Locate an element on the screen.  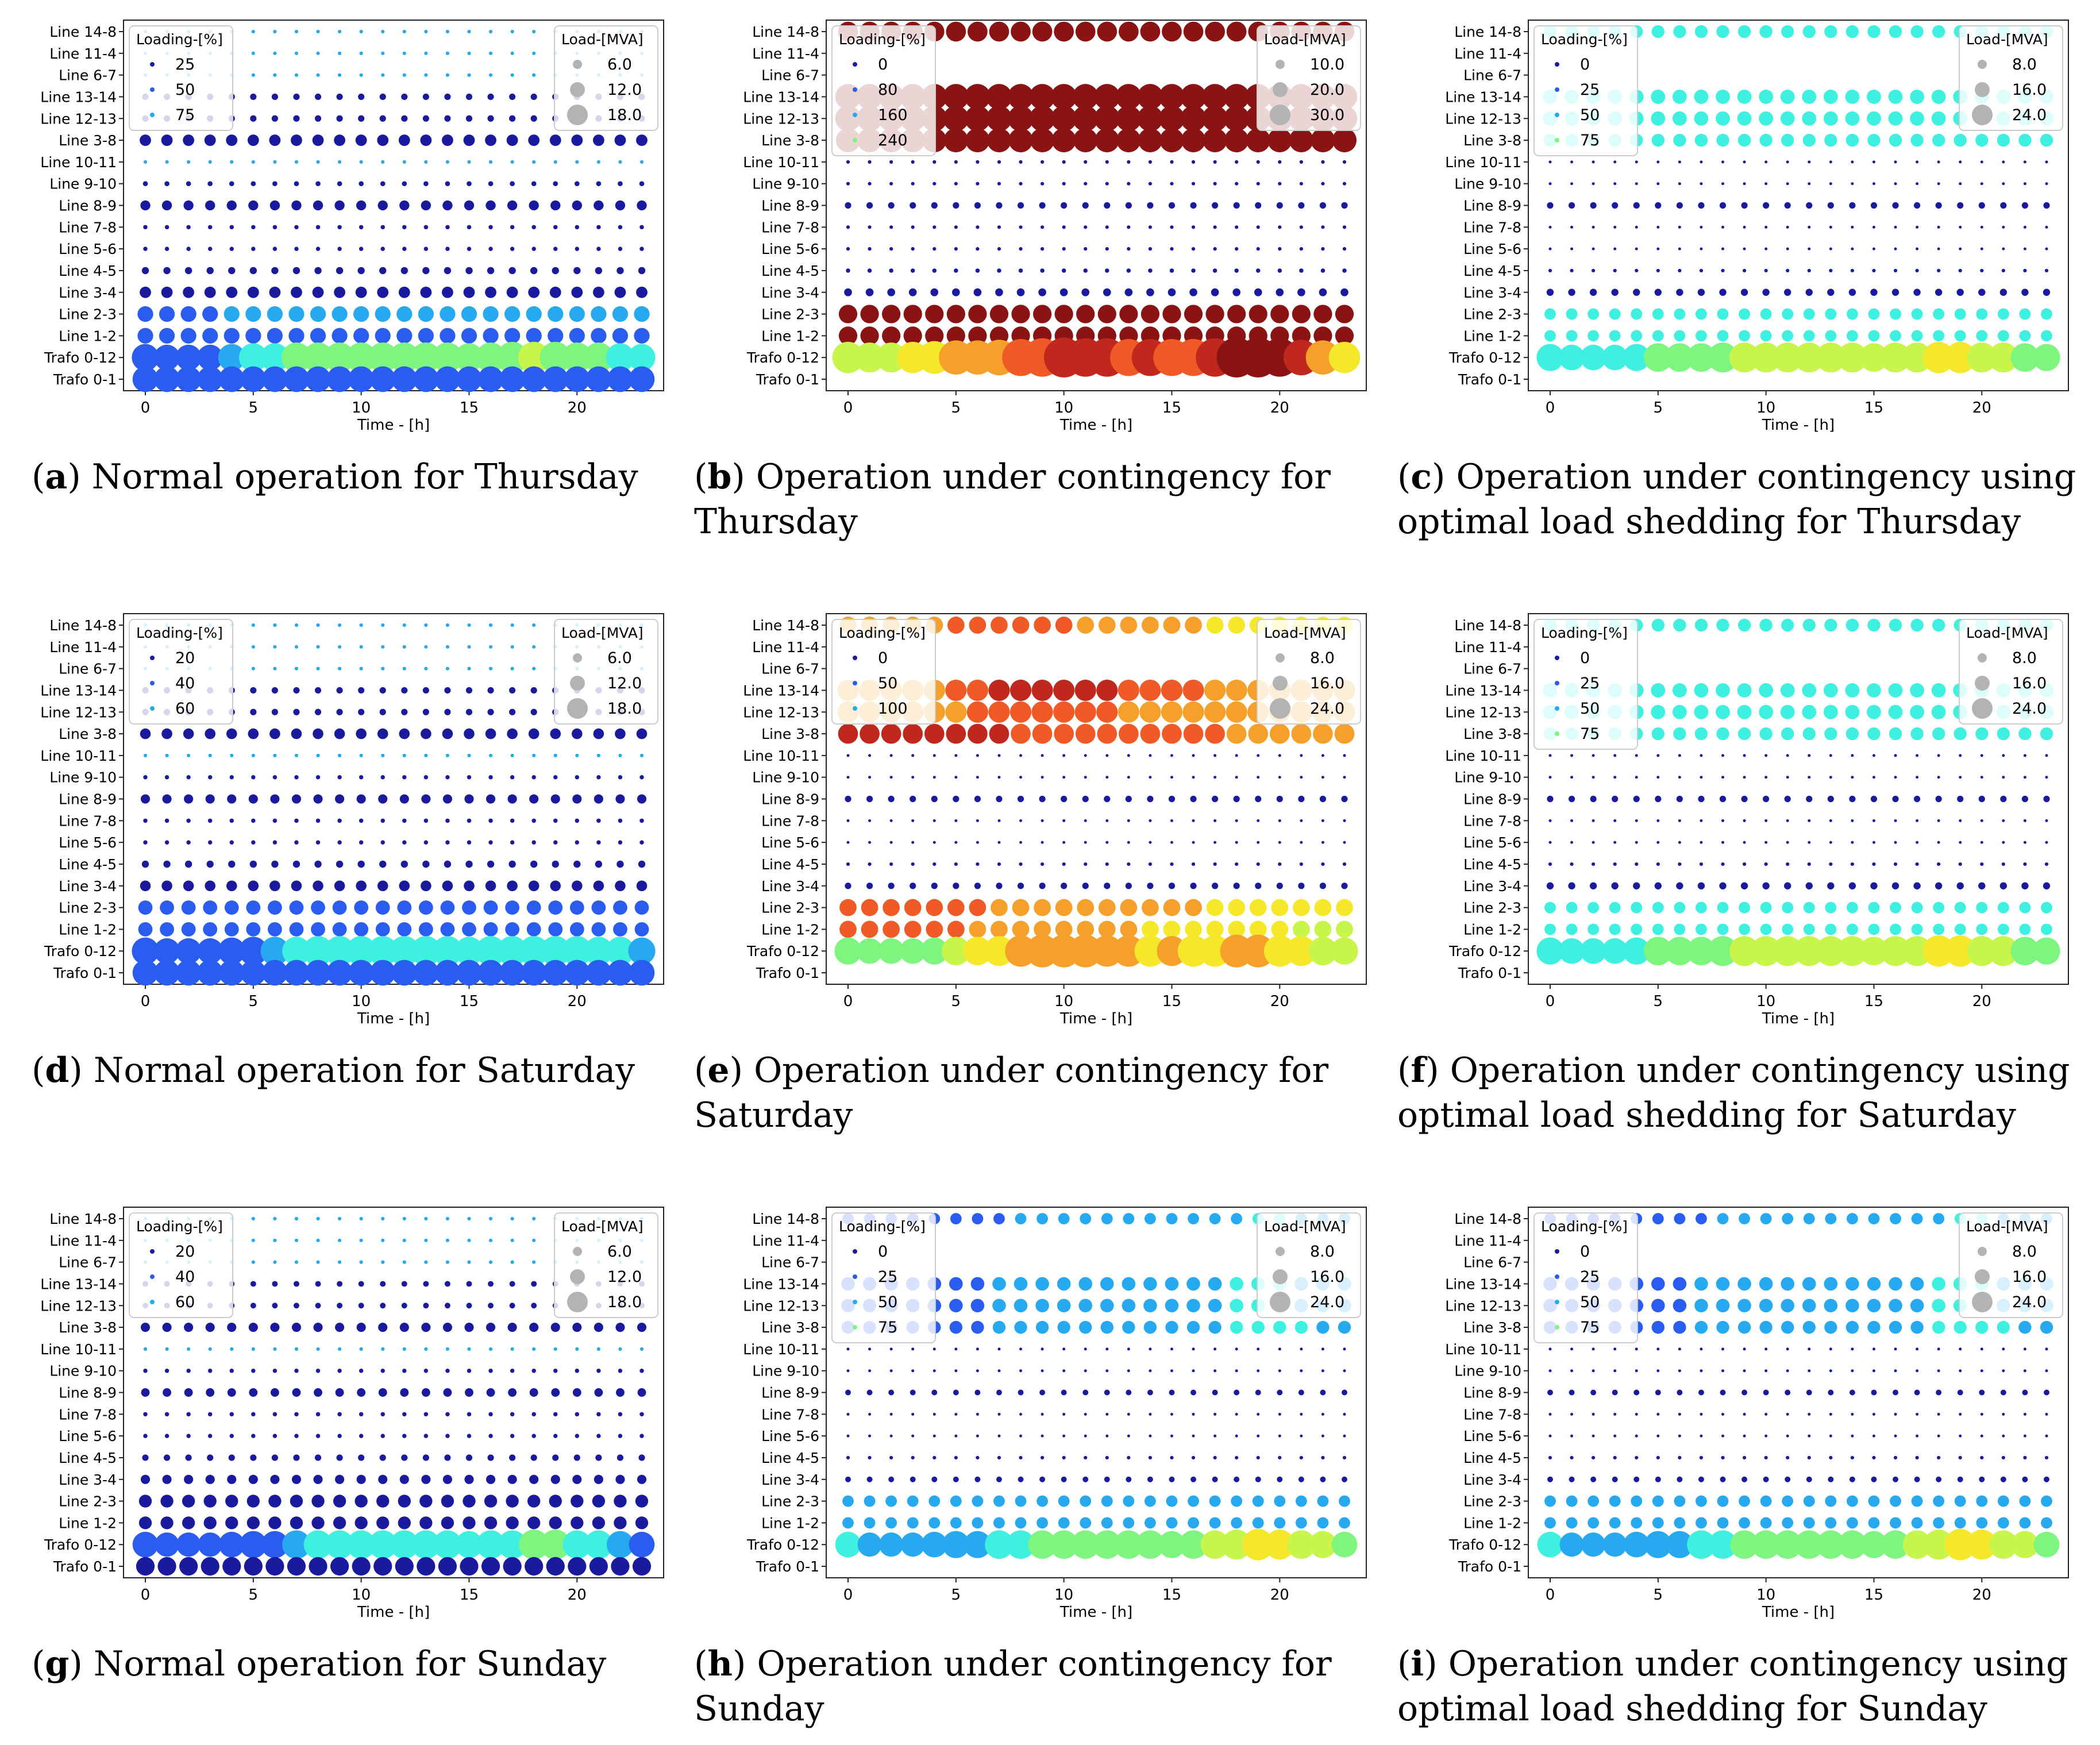
y-tick-label: Line 11-4 is located at coordinates (1488, 1240).